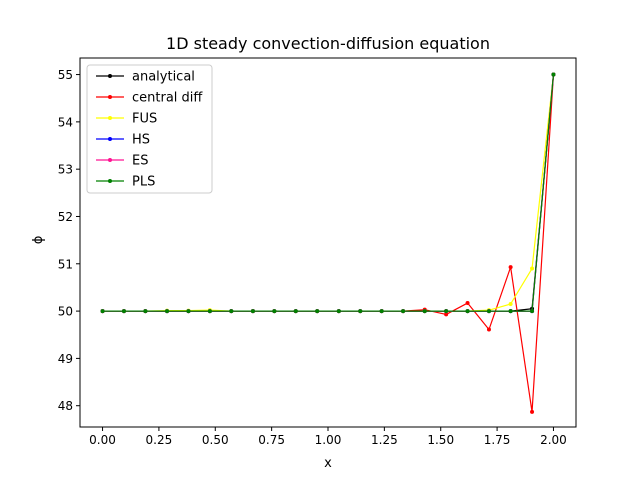 This screenshot has height=484, width=640. Describe the element at coordinates (65, 217) in the screenshot. I see `y-tick-label: 52` at that location.